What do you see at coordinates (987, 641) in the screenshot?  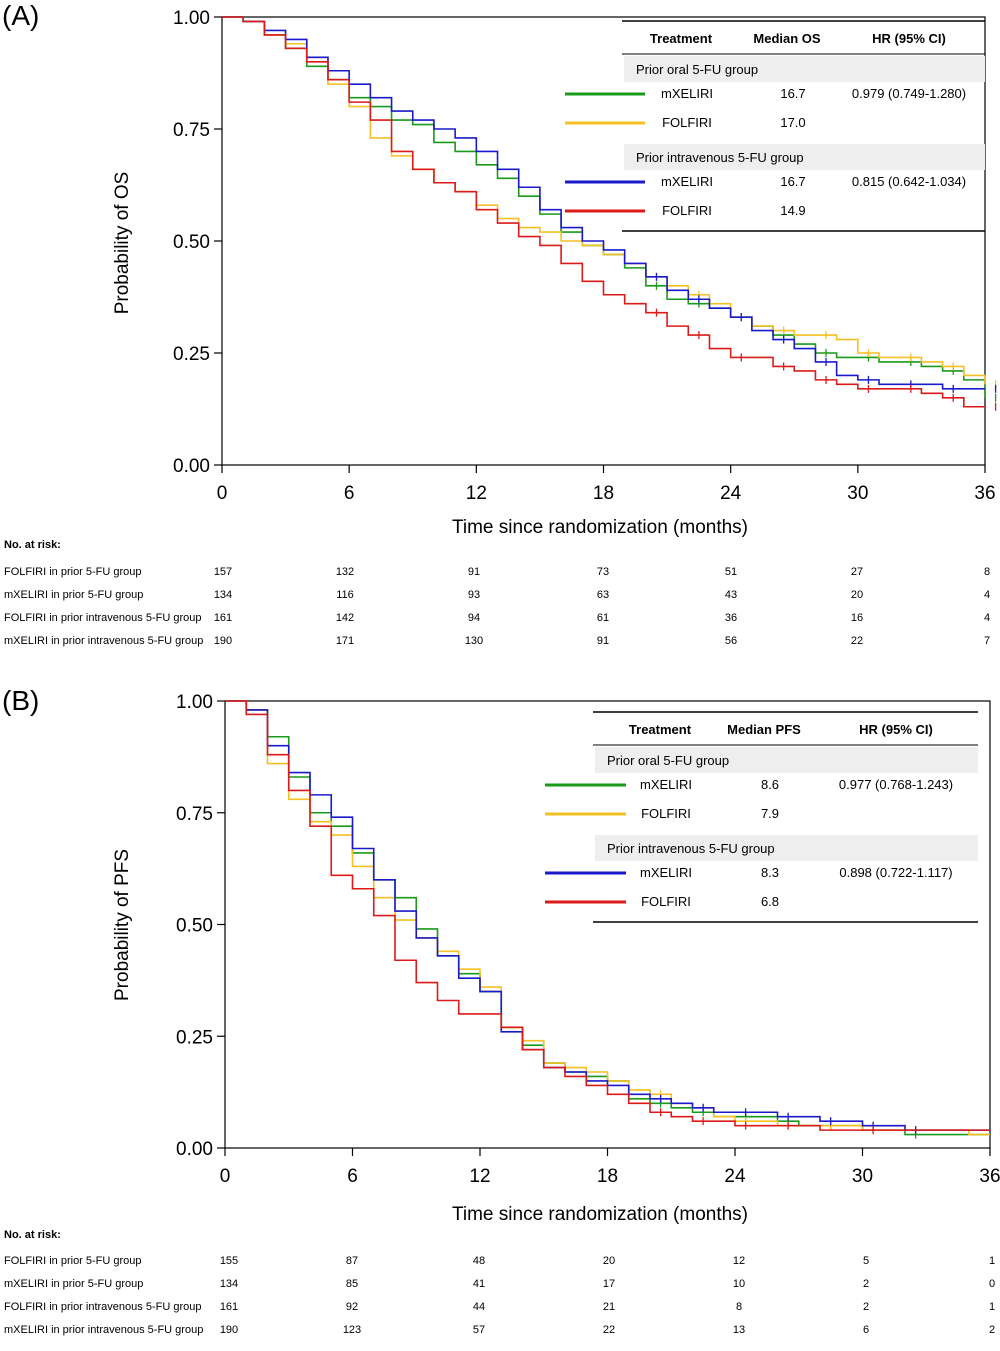 I see `risk-value: 7` at bounding box center [987, 641].